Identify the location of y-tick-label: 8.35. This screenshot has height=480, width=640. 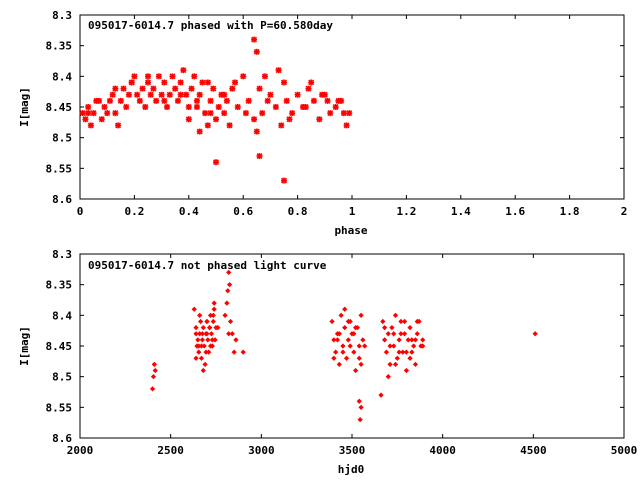
(59, 46).